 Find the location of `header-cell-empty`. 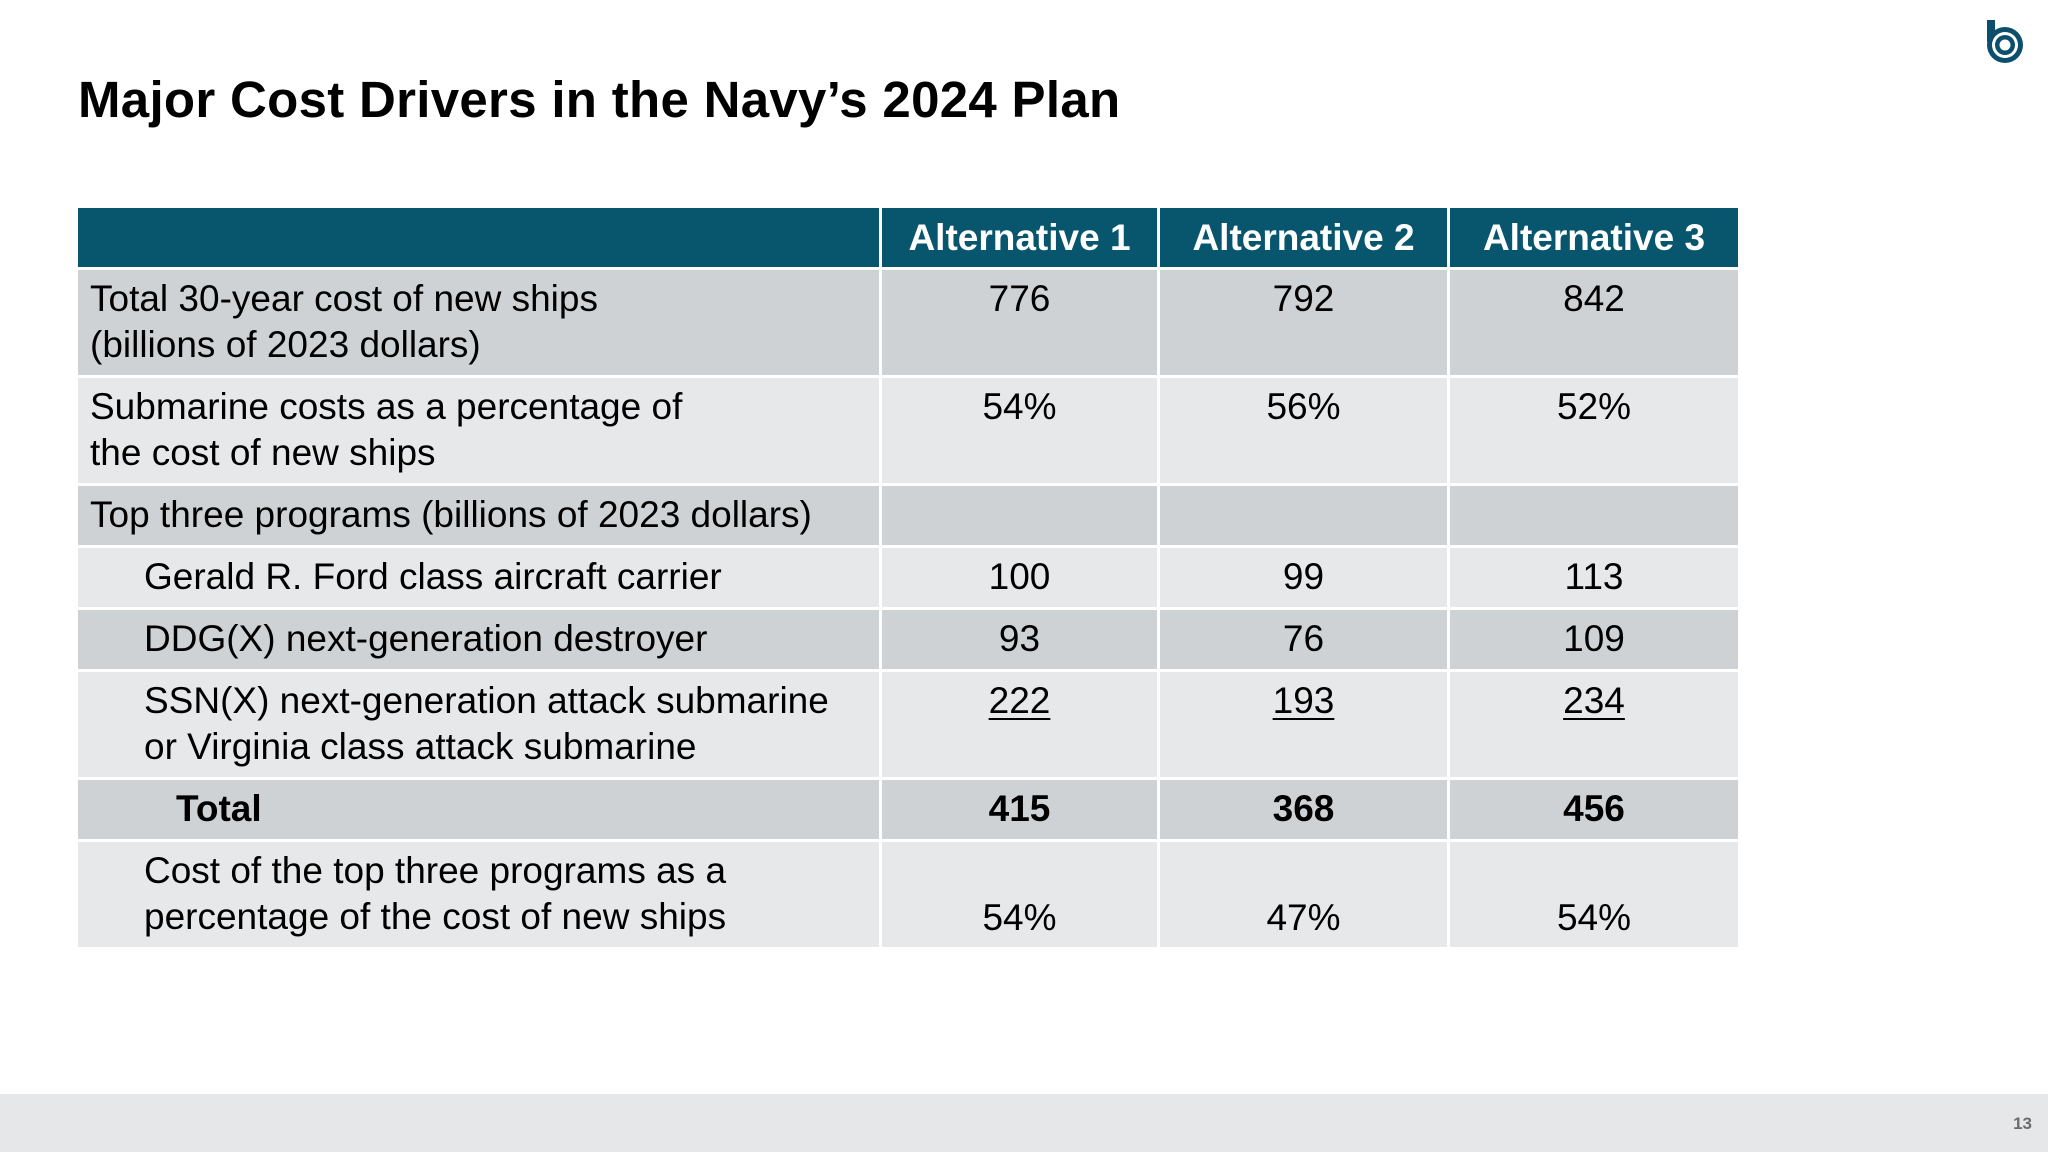

header-cell-empty is located at coordinates (478, 237).